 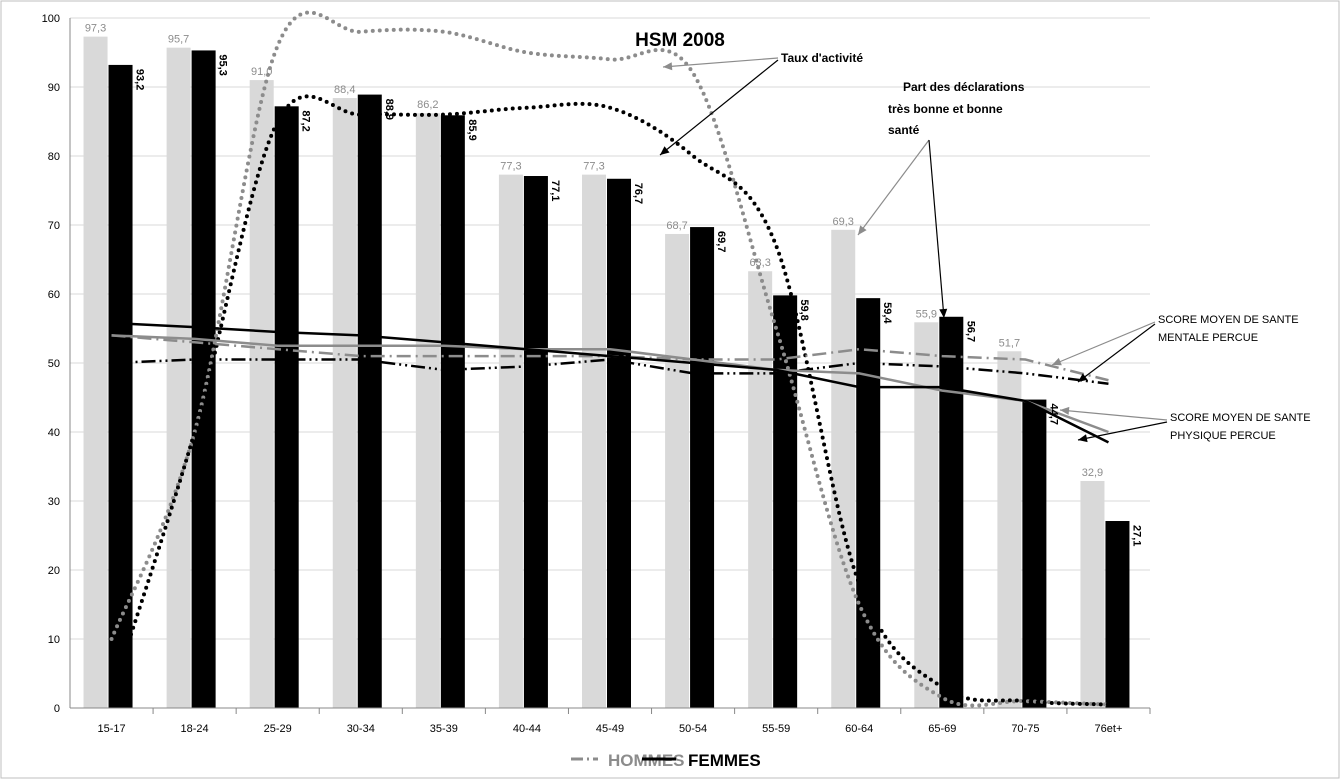 I want to click on bar-label-hommes: 86,2, so click(x=427, y=105).